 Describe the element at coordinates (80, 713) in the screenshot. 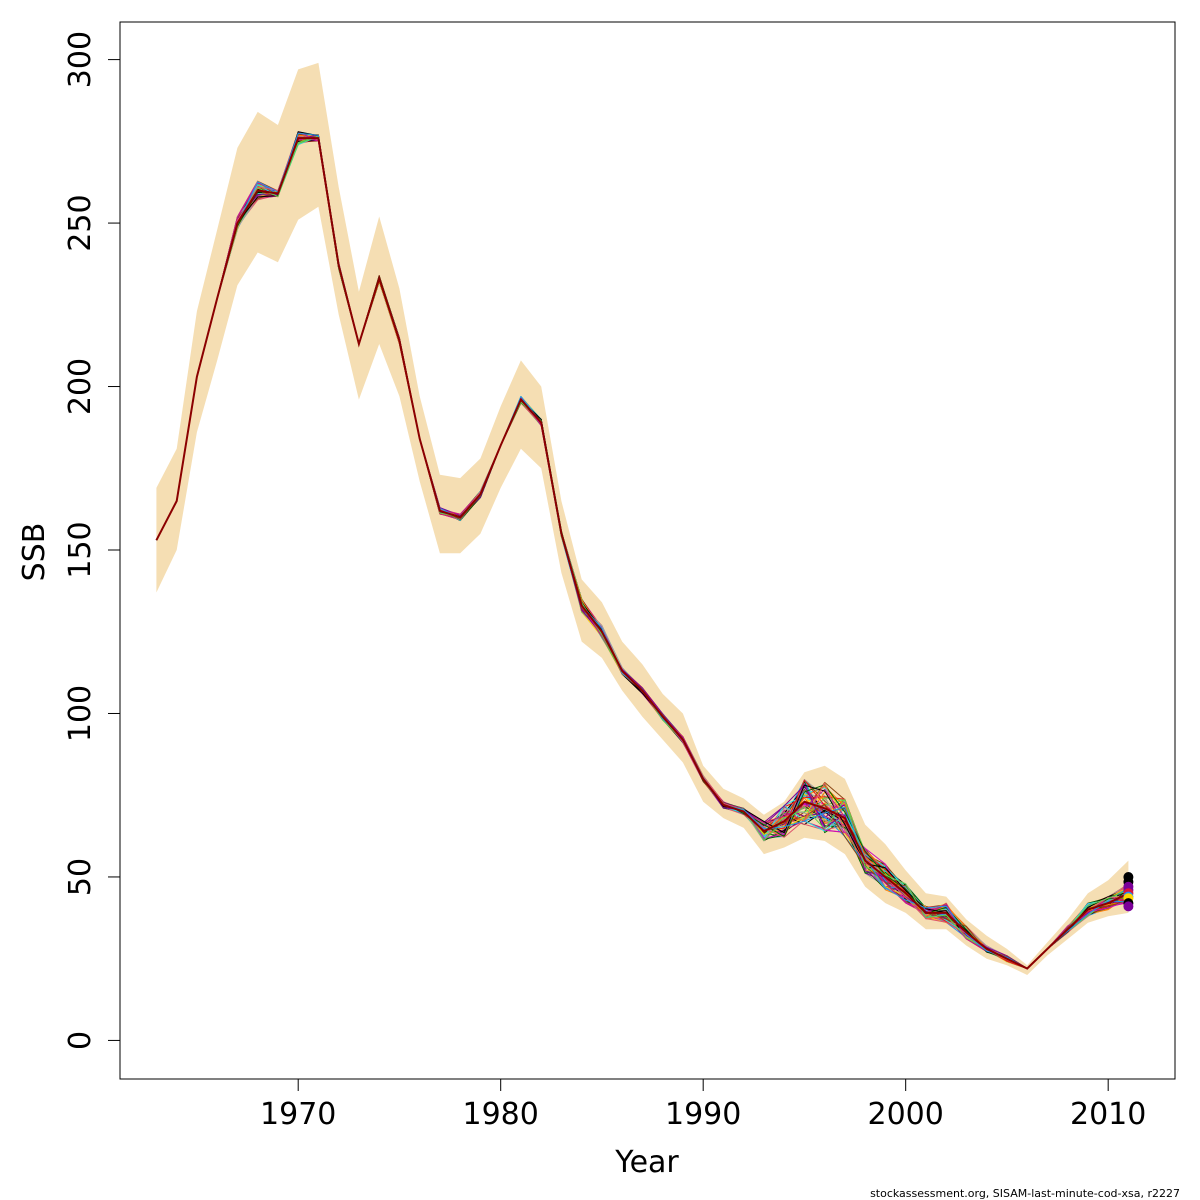

I see `y-tick-label: 100` at that location.